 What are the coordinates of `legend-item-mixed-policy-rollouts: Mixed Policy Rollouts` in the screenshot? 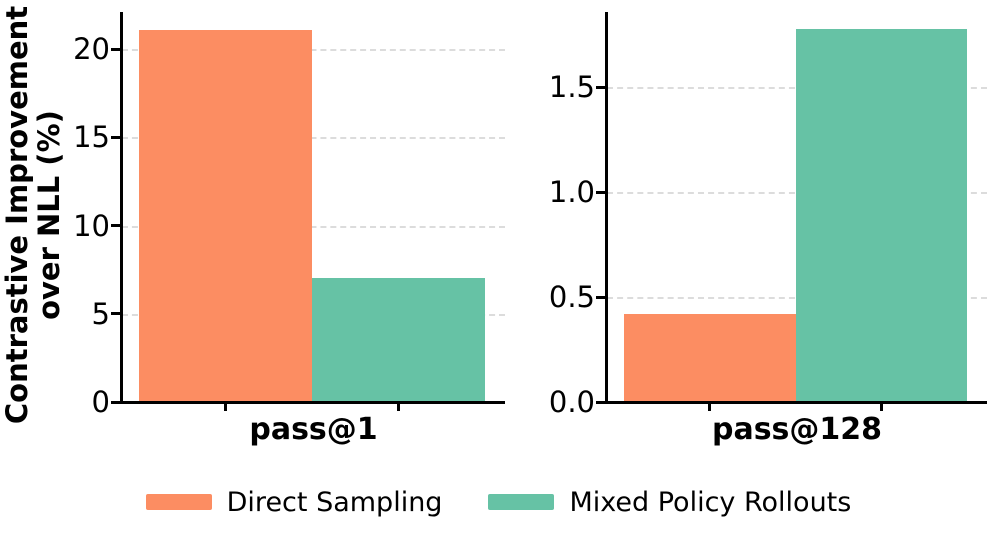 It's located at (669, 502).